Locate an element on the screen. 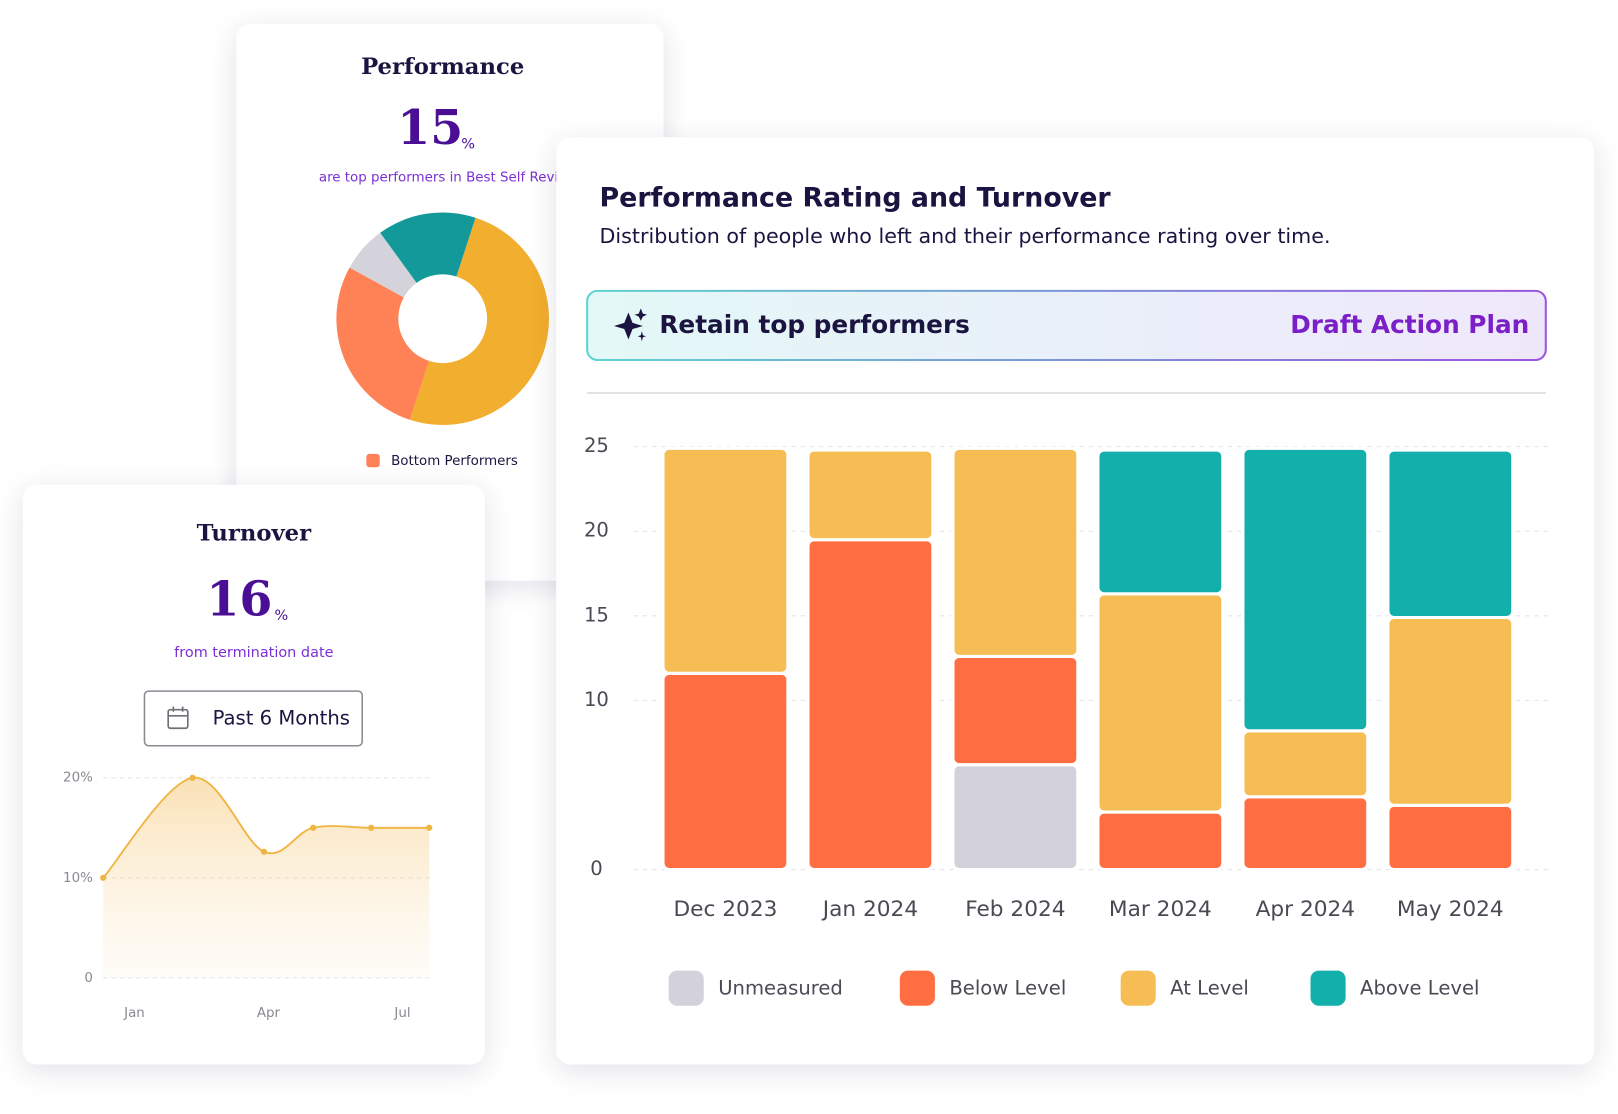 This screenshot has width=1618, height=1114. y-tick-label: 25 is located at coordinates (596, 445).